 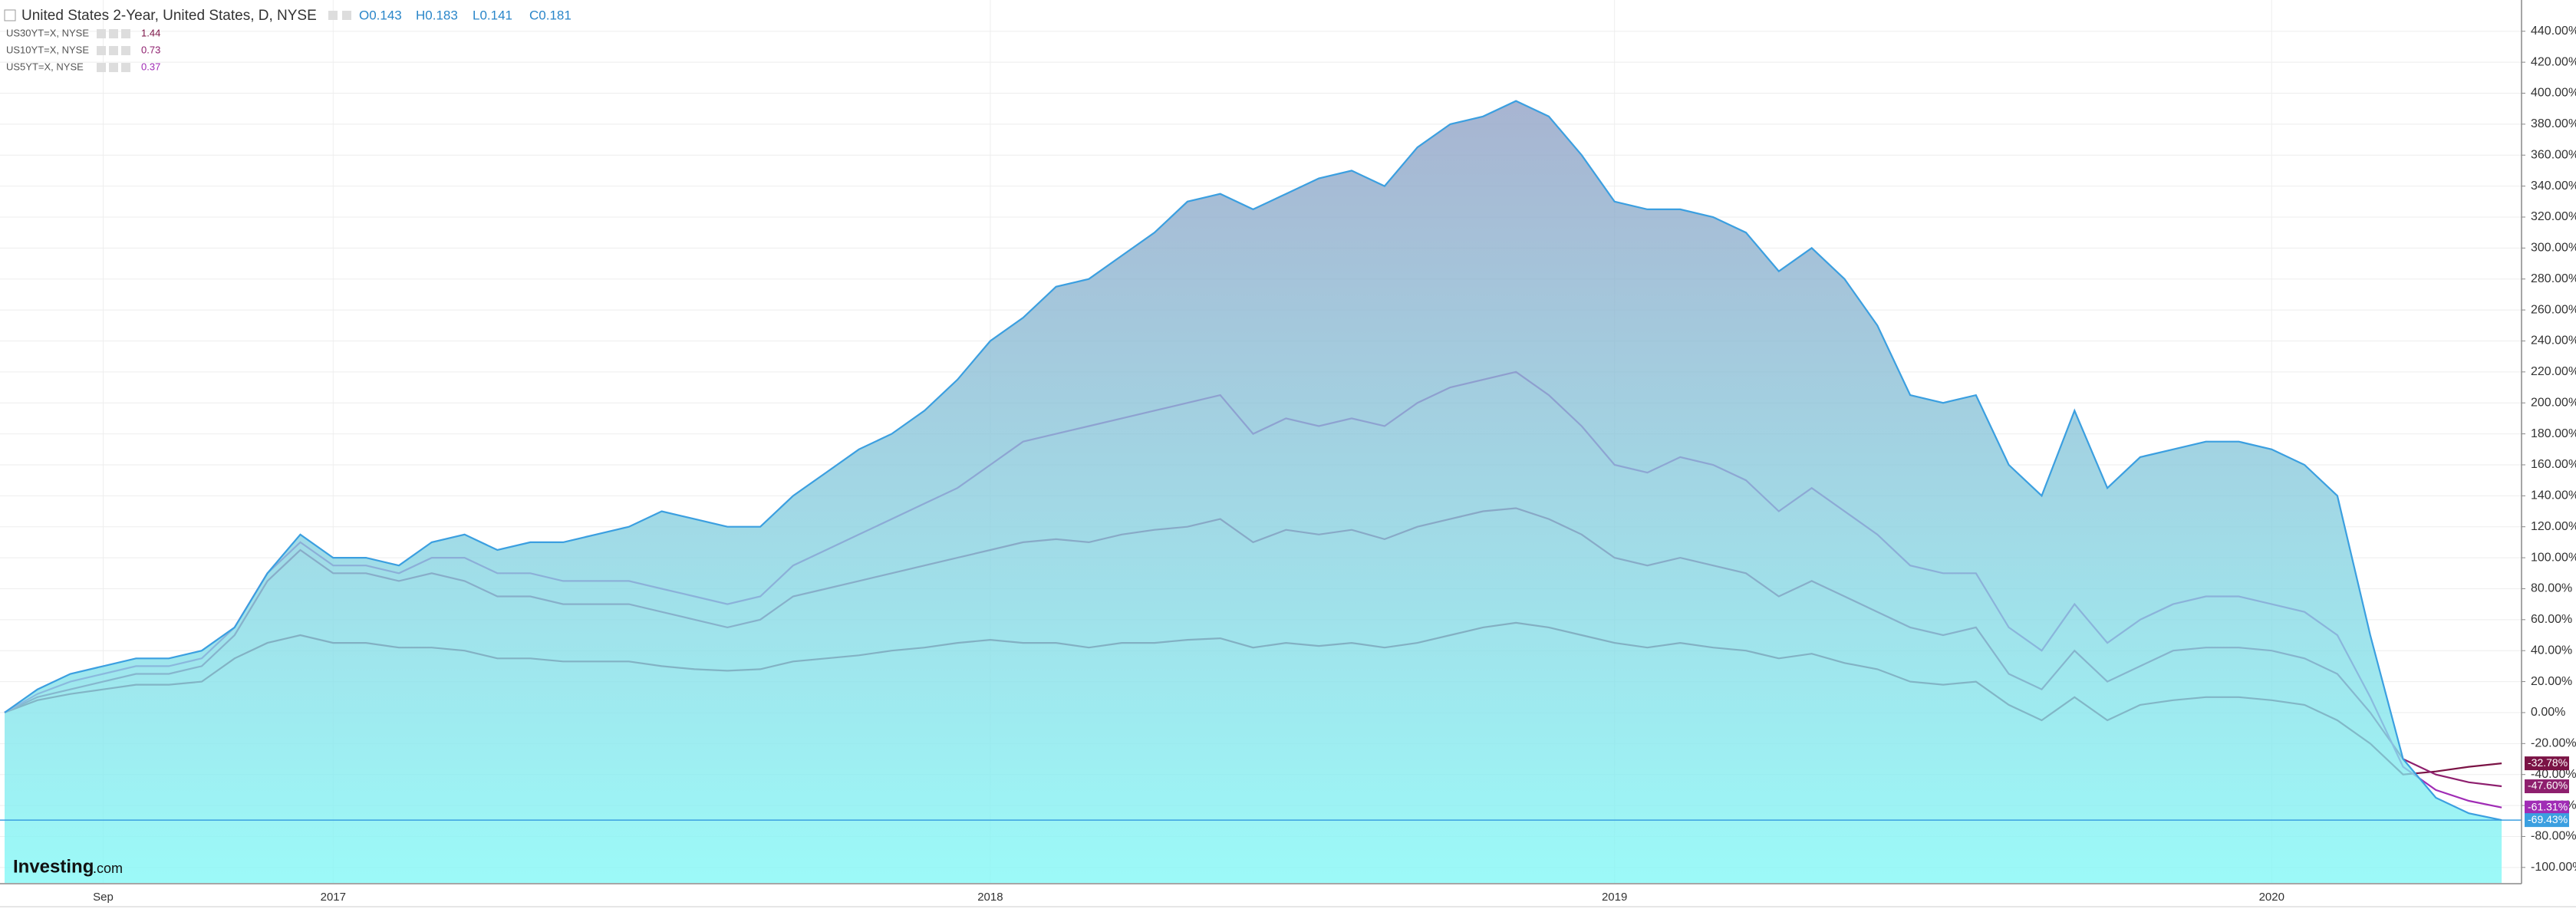 I want to click on y-tick-label: 240.00%, so click(x=2553, y=340).